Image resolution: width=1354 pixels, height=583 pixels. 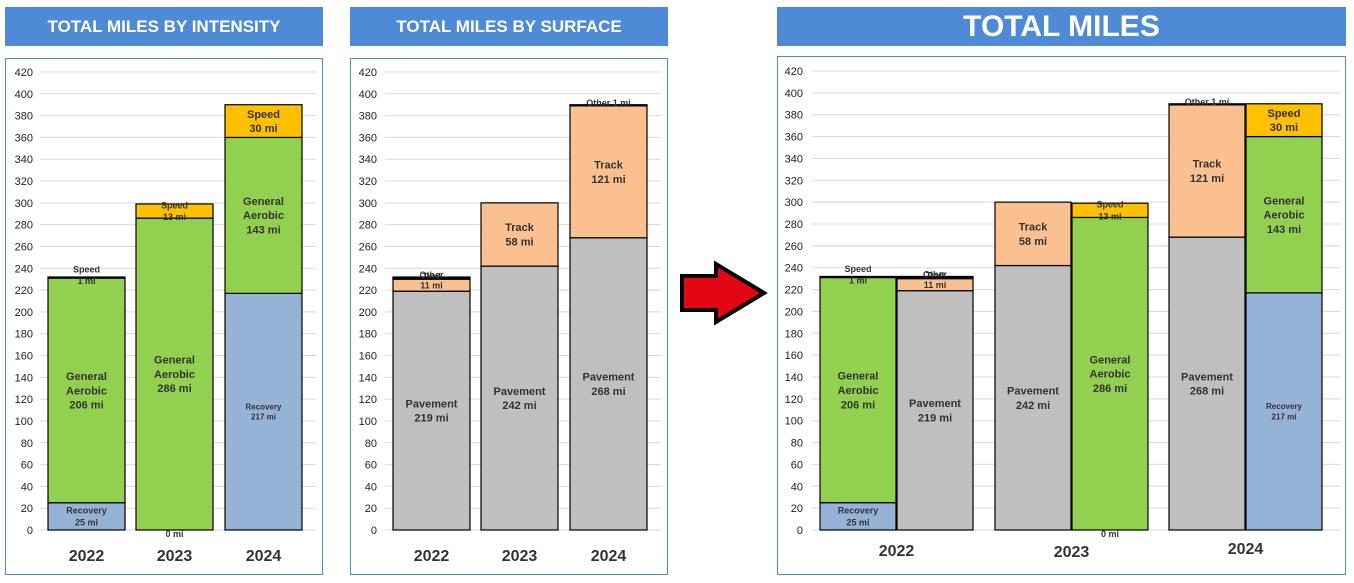 What do you see at coordinates (794, 291) in the screenshot?
I see `y-tick-label: 220` at bounding box center [794, 291].